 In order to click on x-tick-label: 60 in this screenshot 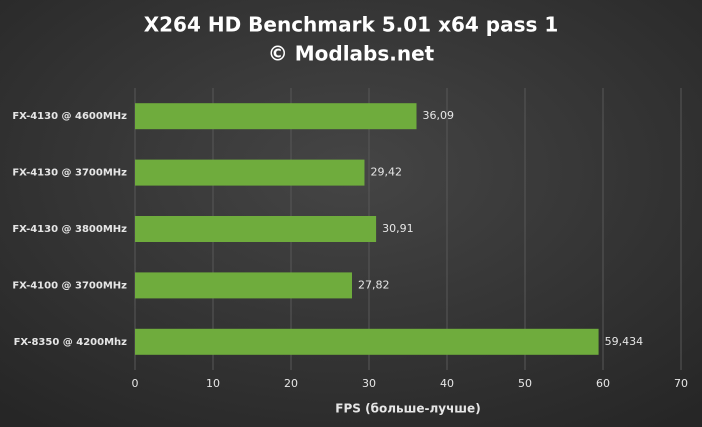, I will do `click(603, 383)`.